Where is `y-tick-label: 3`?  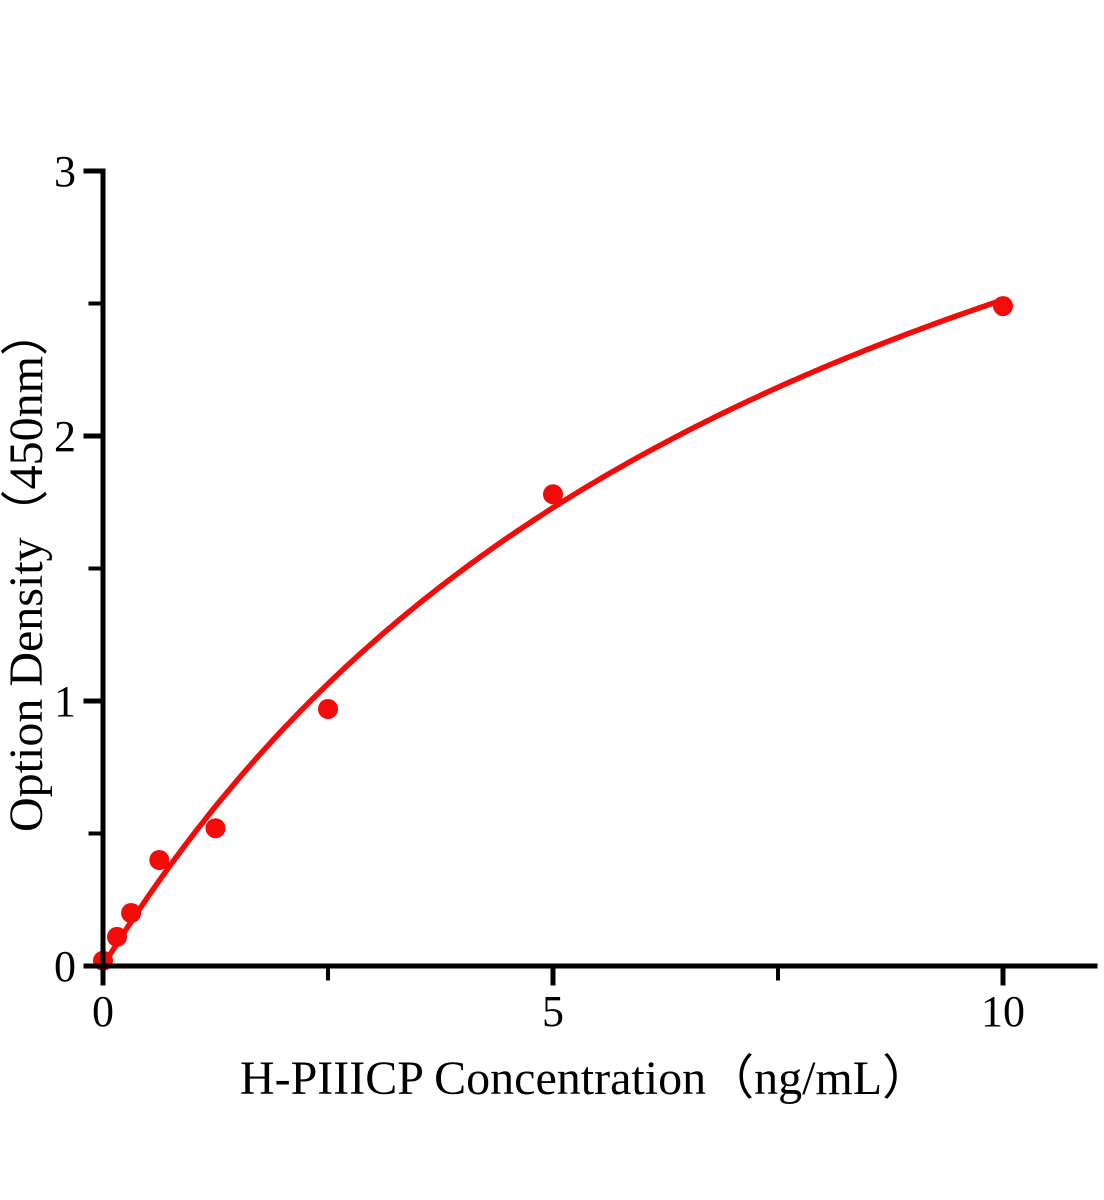
y-tick-label: 3 is located at coordinates (65, 171).